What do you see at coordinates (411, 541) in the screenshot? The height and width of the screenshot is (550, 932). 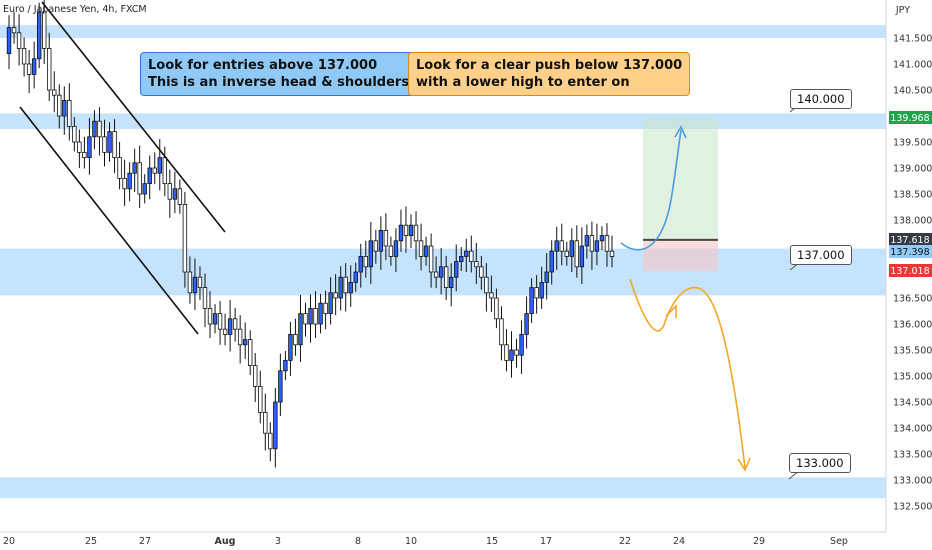 I see `x-tick-label: 10` at bounding box center [411, 541].